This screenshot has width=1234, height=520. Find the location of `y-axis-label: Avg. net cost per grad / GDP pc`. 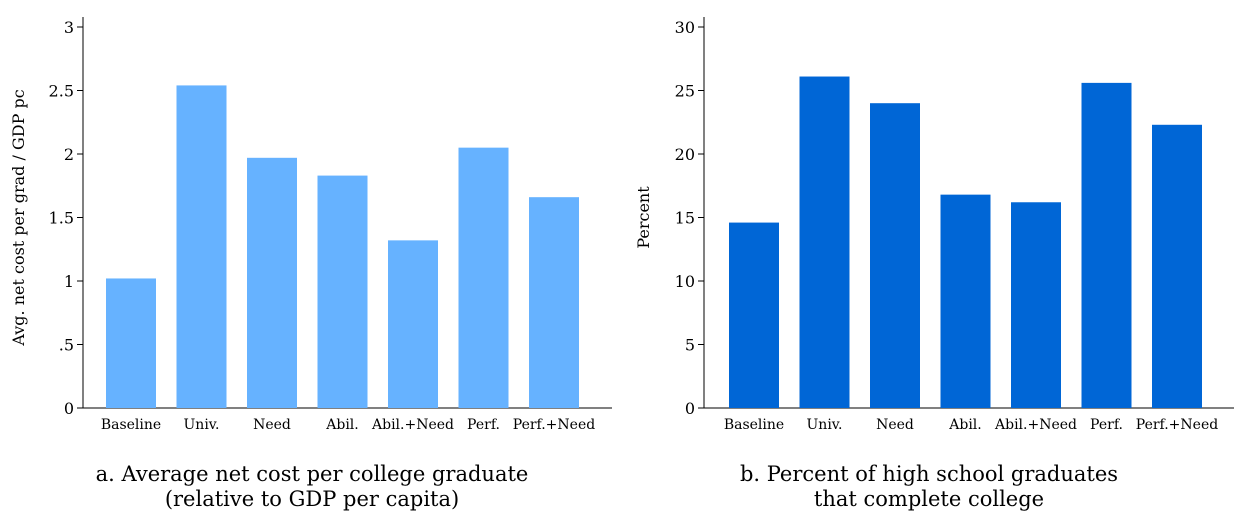

y-axis-label: Avg. net cost per grad / GDP pc is located at coordinates (18, 217).